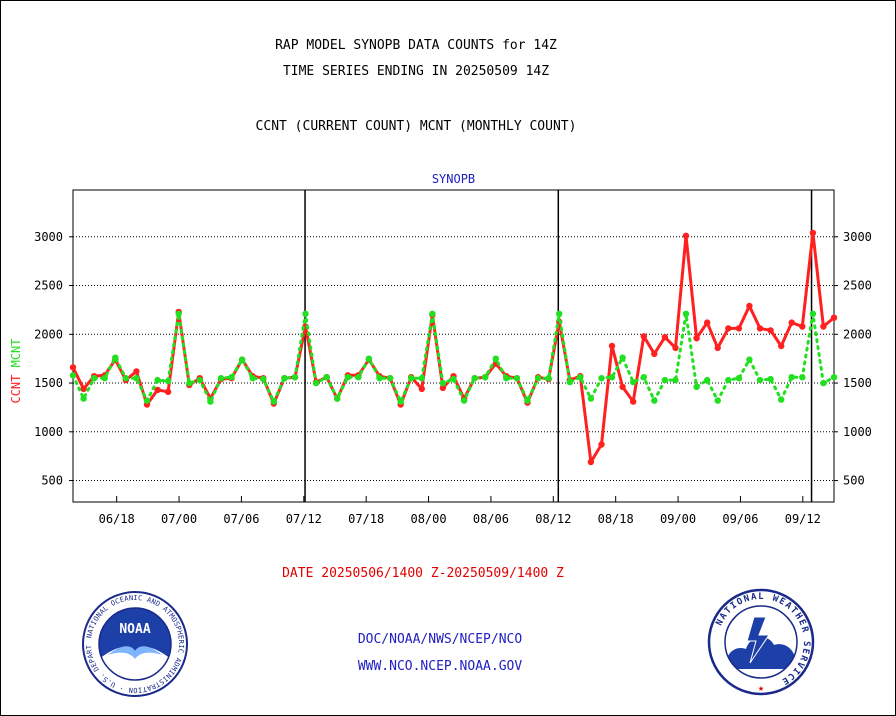  Describe the element at coordinates (135, 663) in the screenshot. I see `noaa-bird-icon` at that location.